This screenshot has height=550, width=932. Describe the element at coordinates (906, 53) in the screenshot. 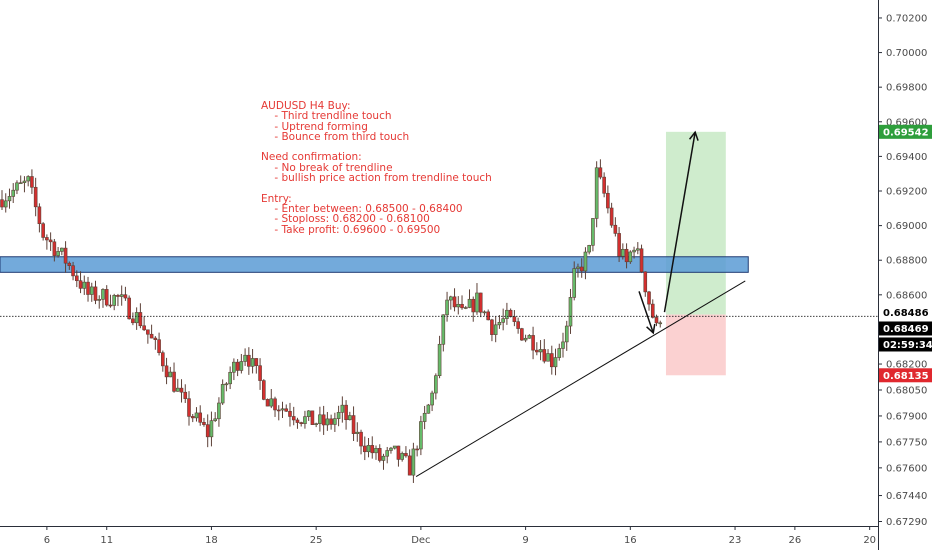

I see `y-tick-label: 0.70000` at that location.